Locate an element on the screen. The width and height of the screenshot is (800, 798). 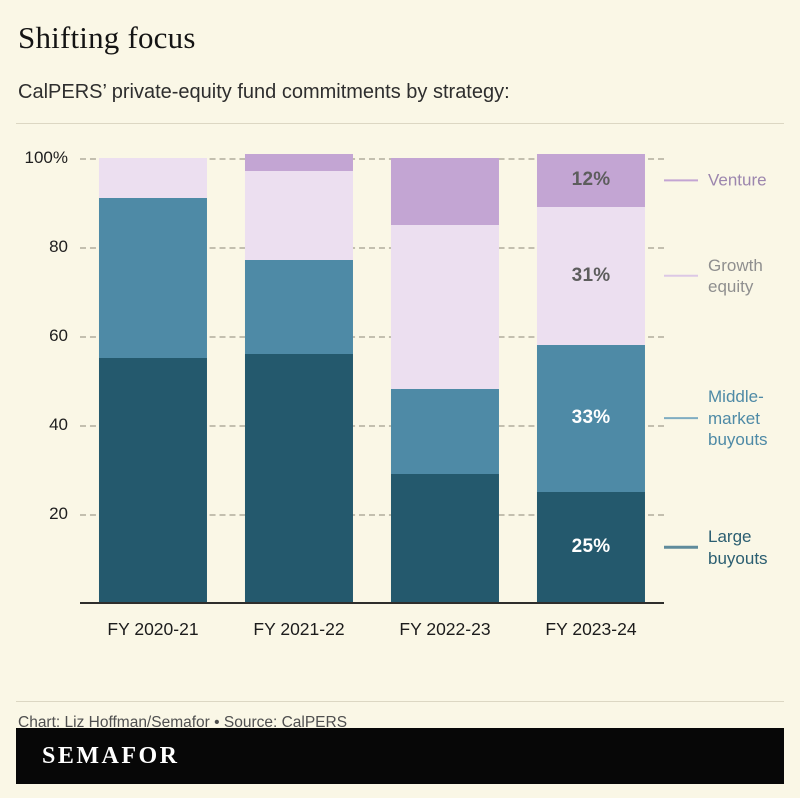
bar-segment: 31% is located at coordinates (591, 275).